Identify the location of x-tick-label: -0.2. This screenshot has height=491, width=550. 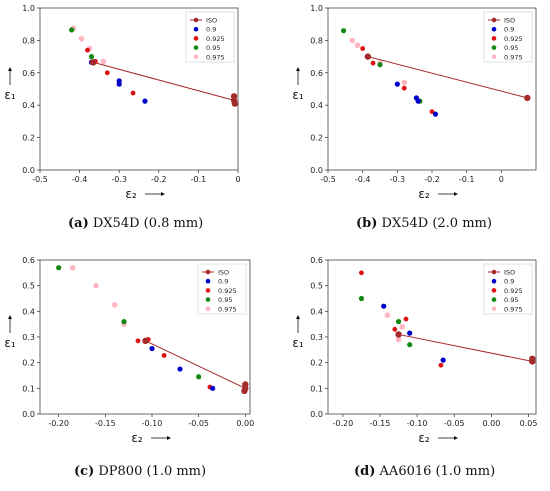
(159, 179).